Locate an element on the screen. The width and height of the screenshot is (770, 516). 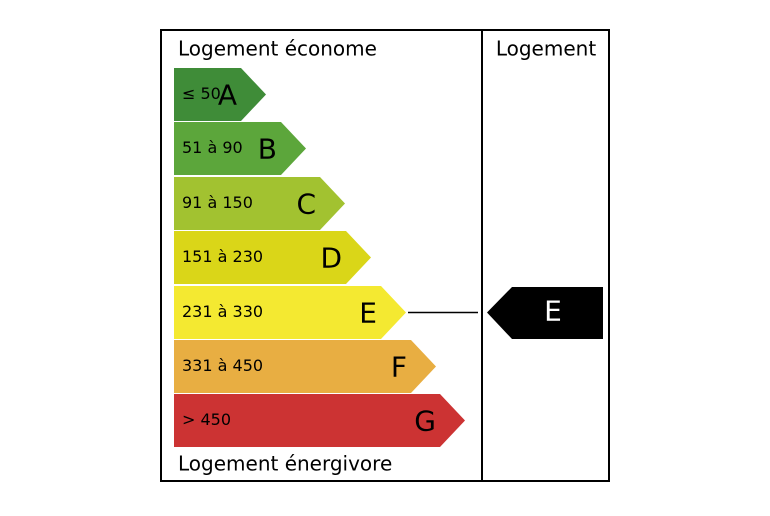
left-header: Logement économe is located at coordinates (277, 49).